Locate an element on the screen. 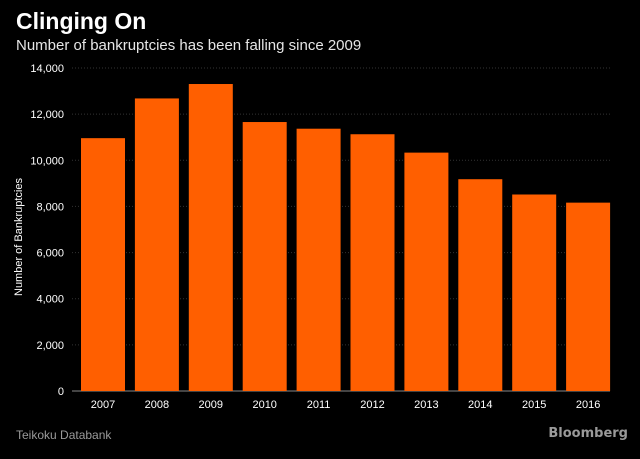  bar-2013 is located at coordinates (426, 271).